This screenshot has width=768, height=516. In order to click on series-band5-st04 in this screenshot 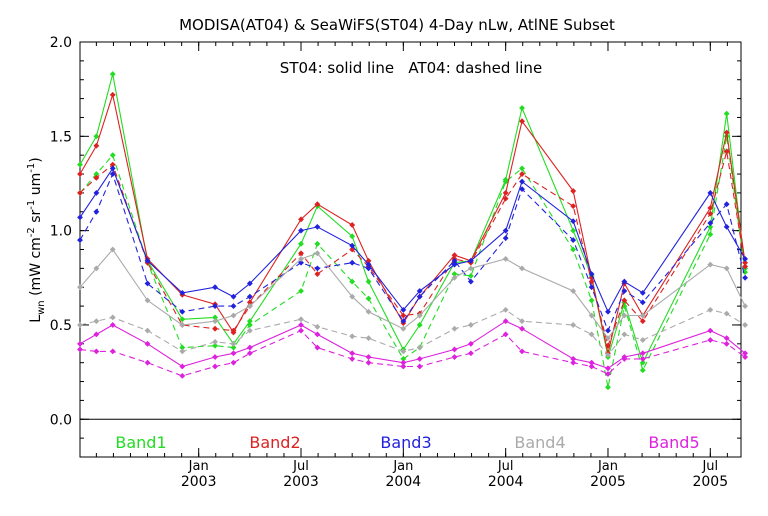, I will do `click(412, 344)`.